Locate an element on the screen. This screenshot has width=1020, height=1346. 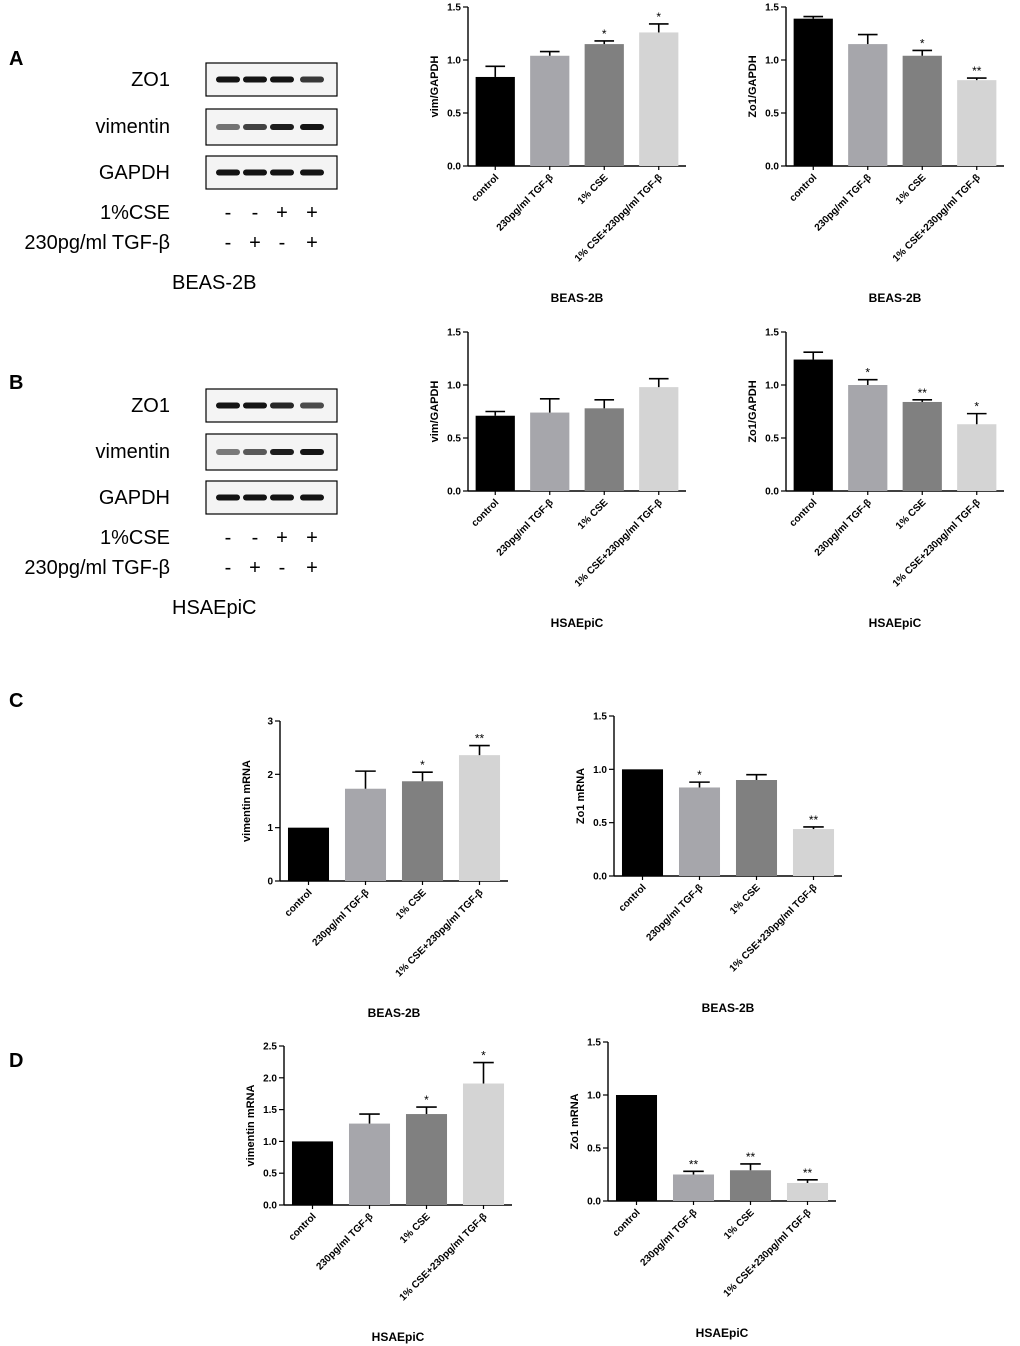
y-tick-label: 1 is located at coordinates (270, 828).